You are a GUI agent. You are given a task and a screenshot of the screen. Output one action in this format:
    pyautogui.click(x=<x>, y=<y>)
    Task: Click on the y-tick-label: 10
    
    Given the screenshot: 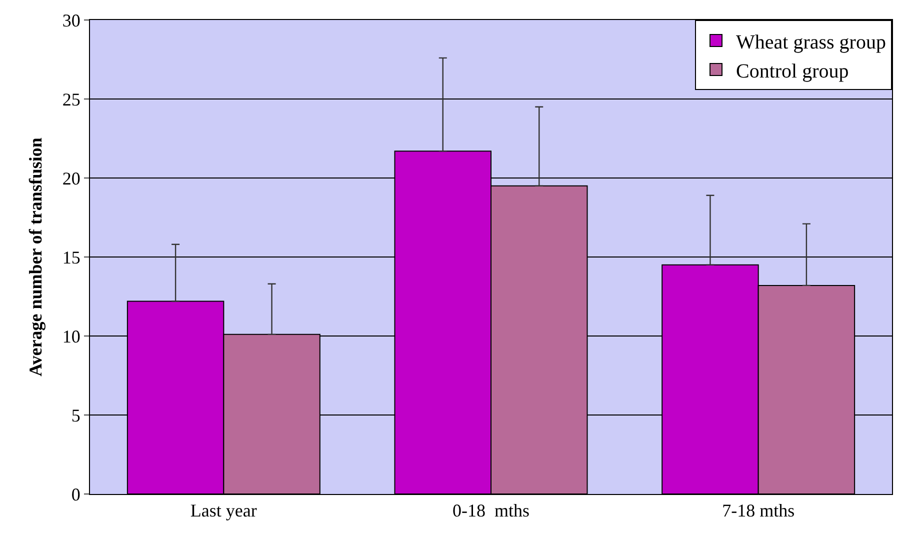 What is the action you would take?
    pyautogui.click(x=71, y=336)
    